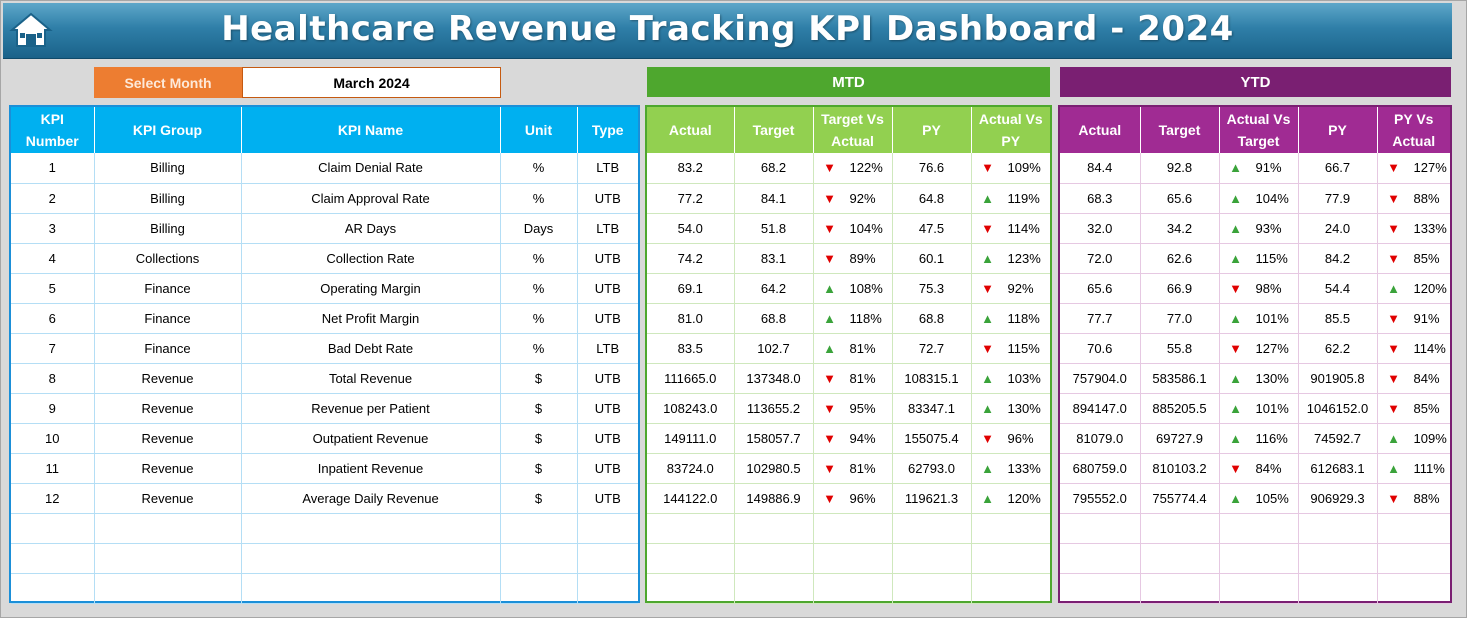  What do you see at coordinates (53, 378) in the screenshot?
I see `kpi-number-cell: 8` at bounding box center [53, 378].